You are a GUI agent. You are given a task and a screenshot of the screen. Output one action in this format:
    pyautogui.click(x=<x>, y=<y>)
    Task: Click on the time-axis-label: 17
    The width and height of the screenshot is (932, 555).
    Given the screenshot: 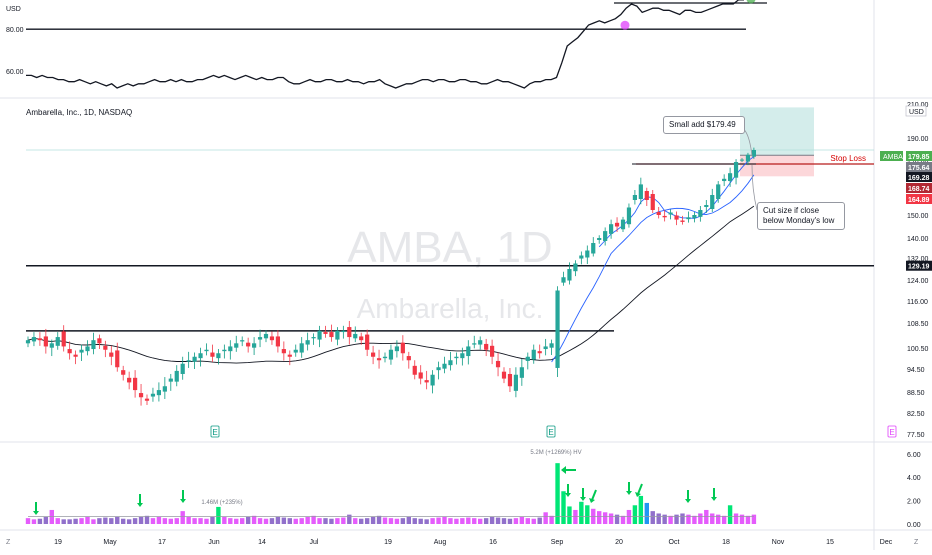 What is the action you would take?
    pyautogui.click(x=162, y=542)
    